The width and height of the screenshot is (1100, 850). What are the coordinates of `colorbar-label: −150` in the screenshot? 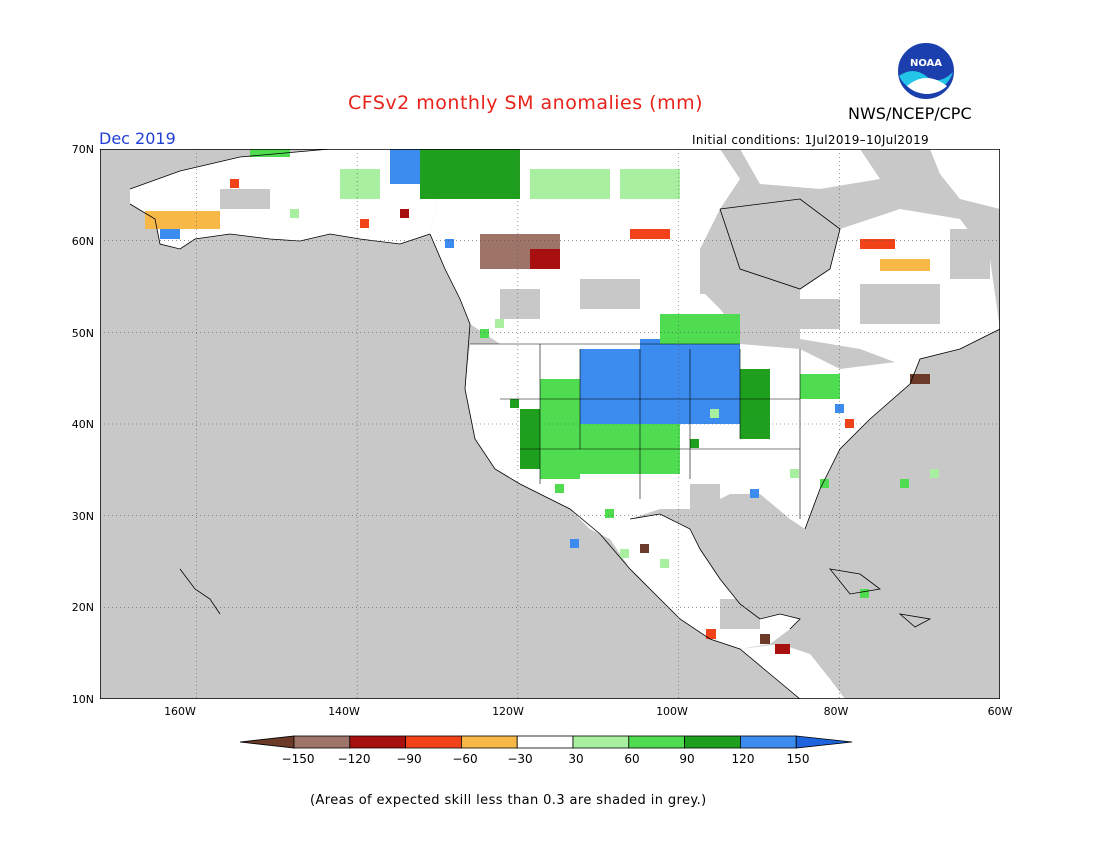 It's located at (298, 759).